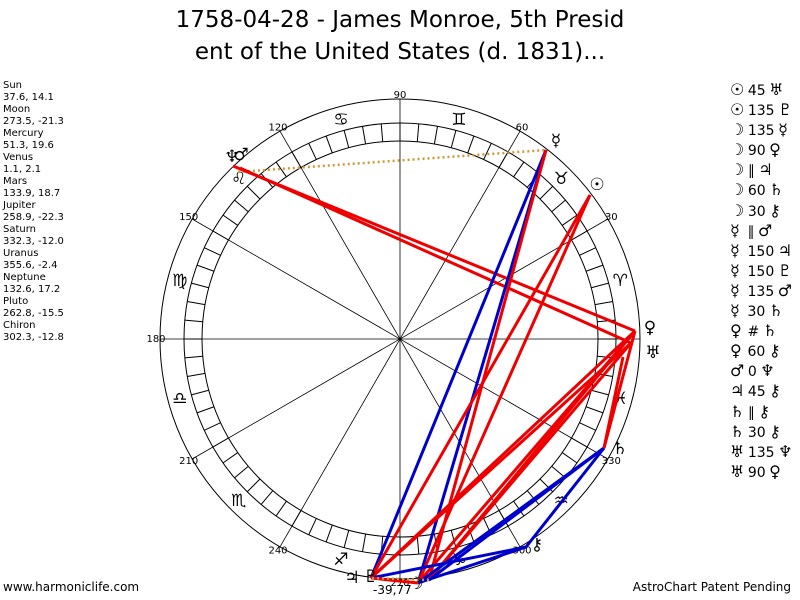 The height and width of the screenshot is (600, 800). What do you see at coordinates (611, 217) in the screenshot?
I see `degree-label: 30` at bounding box center [611, 217].